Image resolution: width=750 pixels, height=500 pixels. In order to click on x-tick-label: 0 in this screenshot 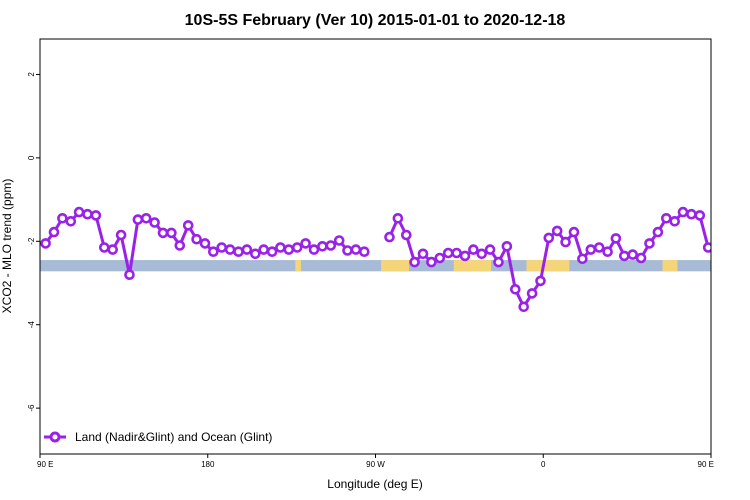, I will do `click(543, 464)`.